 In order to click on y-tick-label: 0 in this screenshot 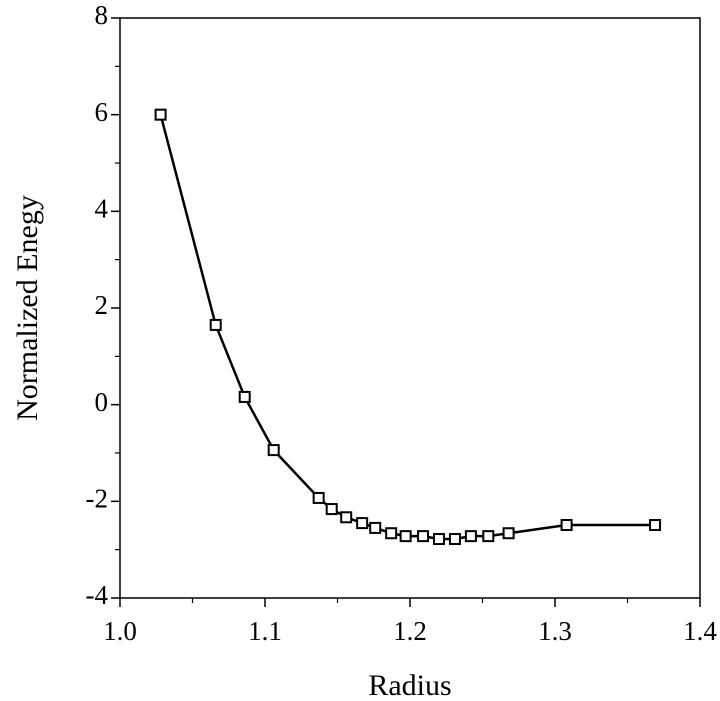, I will do `click(102, 402)`.